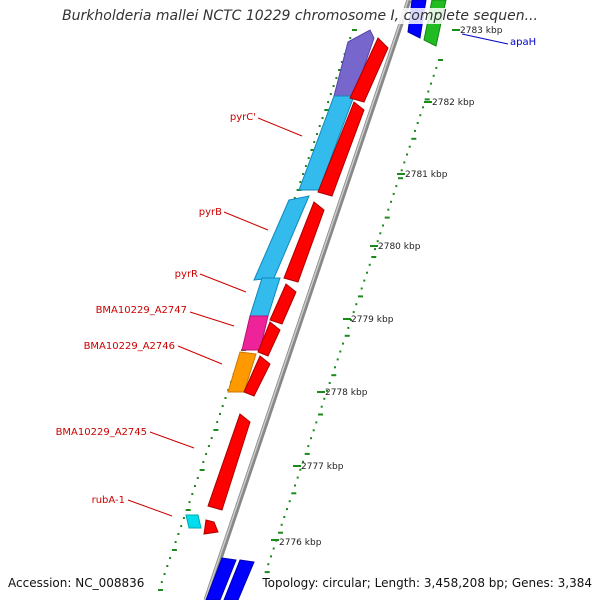 This screenshot has height=600, width=600. I want to click on scale-label: 2782 kbp, so click(453, 103).